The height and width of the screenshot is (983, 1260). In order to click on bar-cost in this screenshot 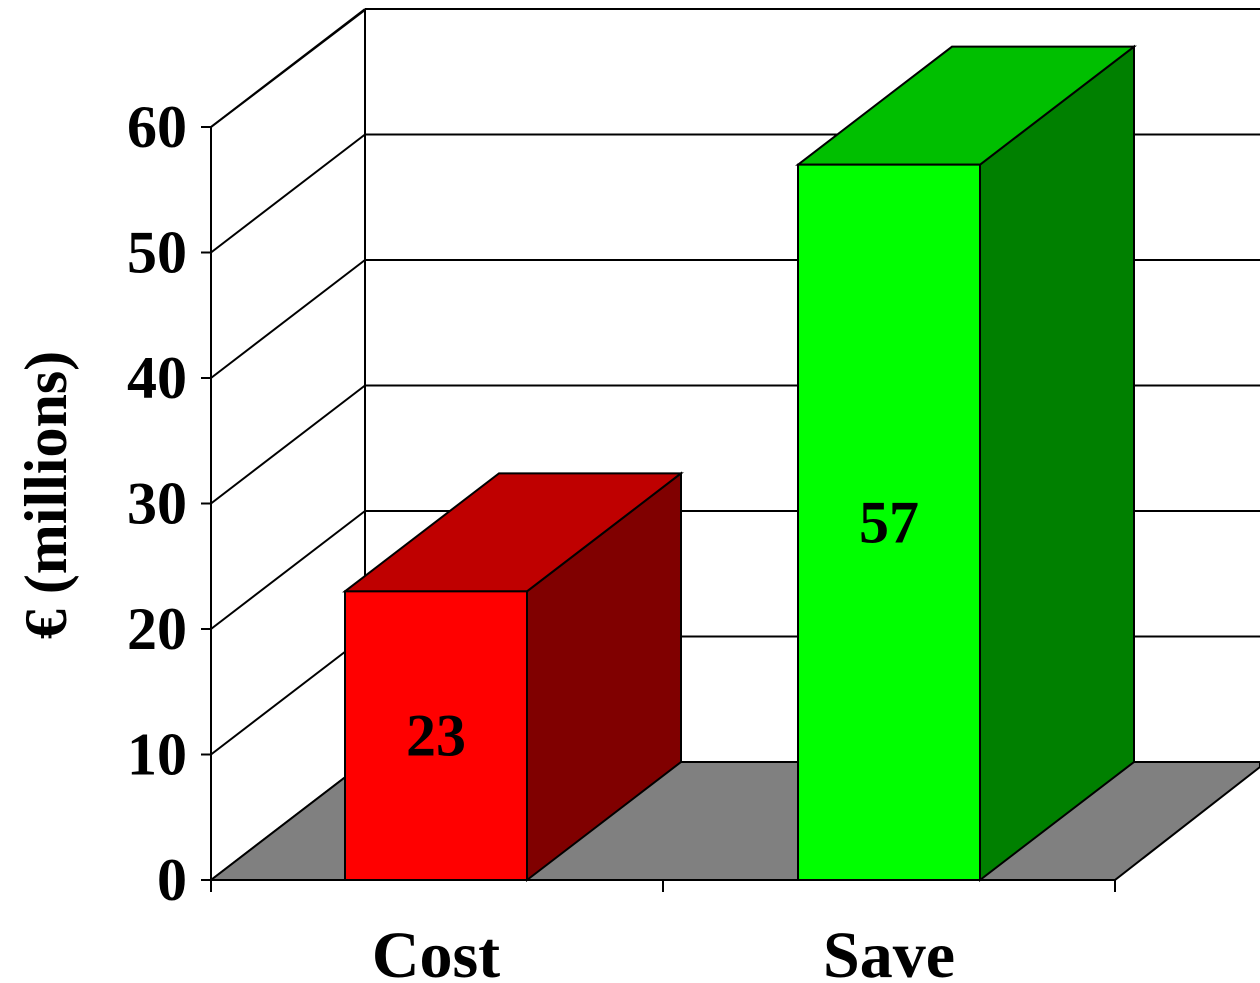, I will do `click(513, 677)`.